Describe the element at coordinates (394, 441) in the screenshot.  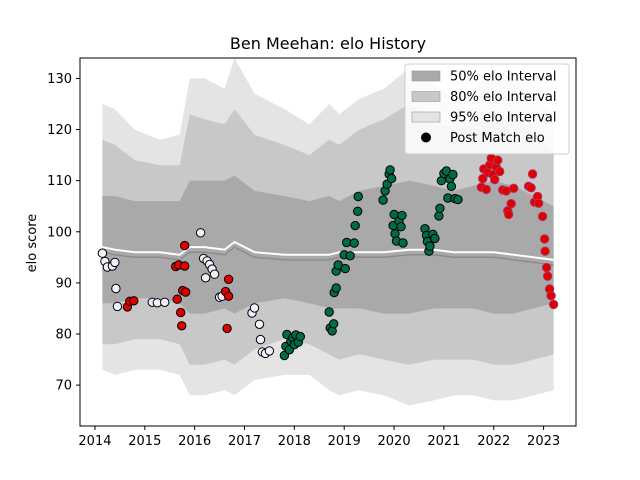
I see `x-tick-label-6: 2020` at that location.